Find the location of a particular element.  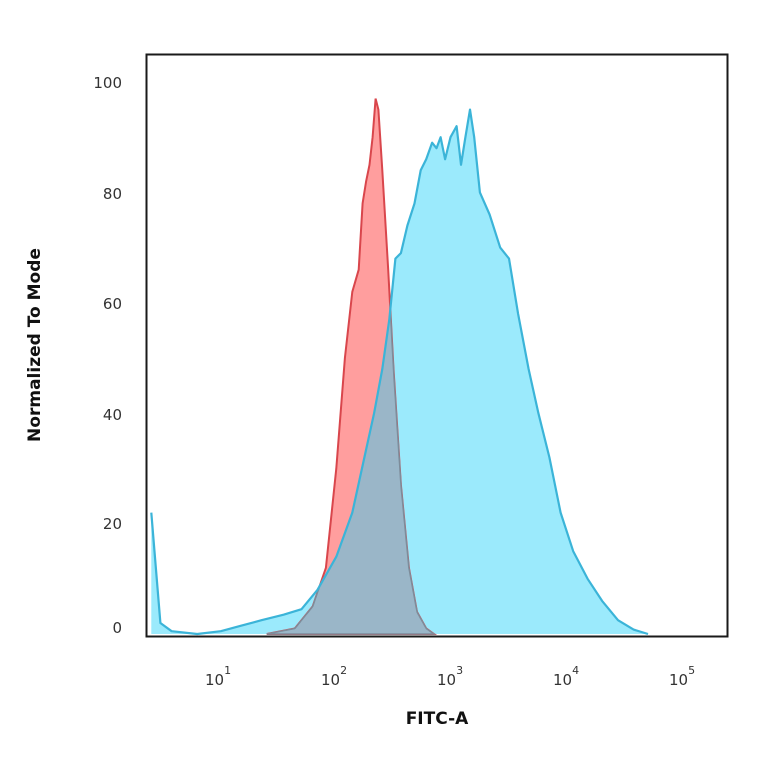

y-tick-80: 80 is located at coordinates (112, 194).